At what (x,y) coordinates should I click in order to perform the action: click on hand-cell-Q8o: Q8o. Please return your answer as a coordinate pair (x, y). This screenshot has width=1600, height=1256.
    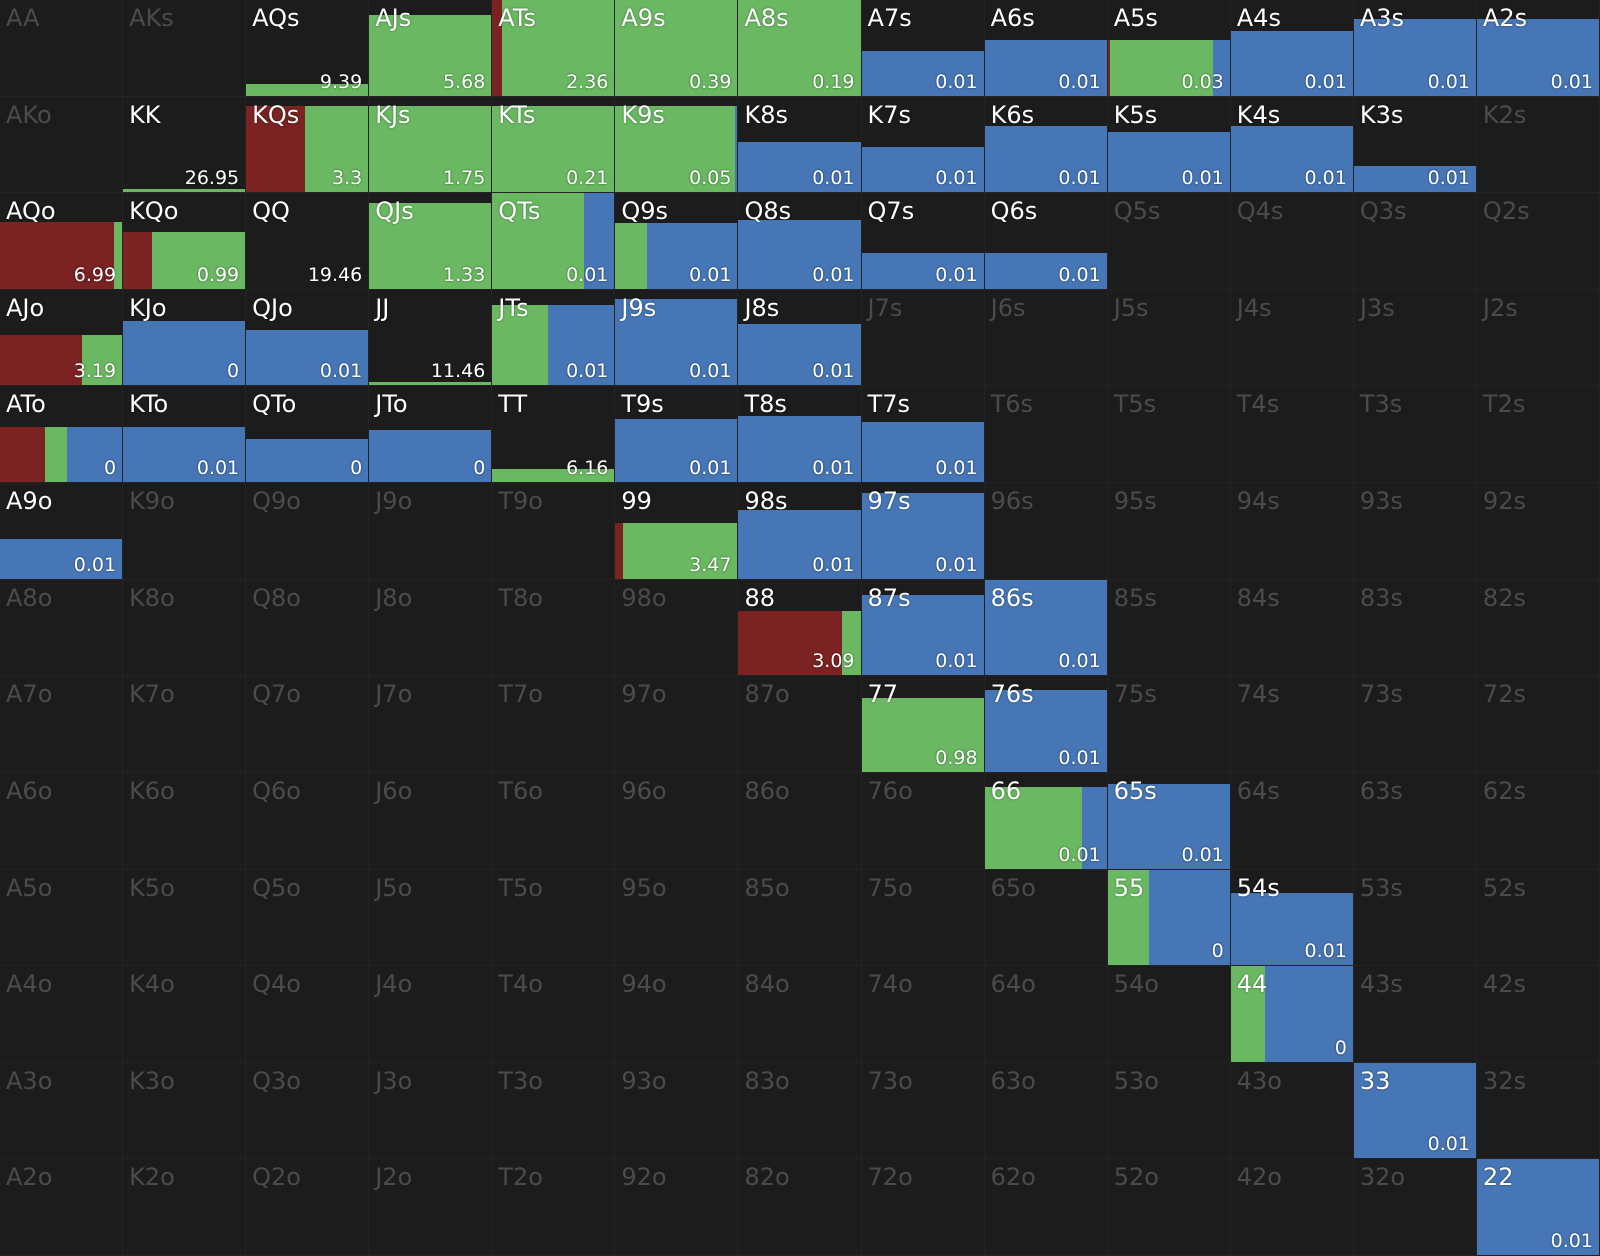
    Looking at the image, I should click on (308, 628).